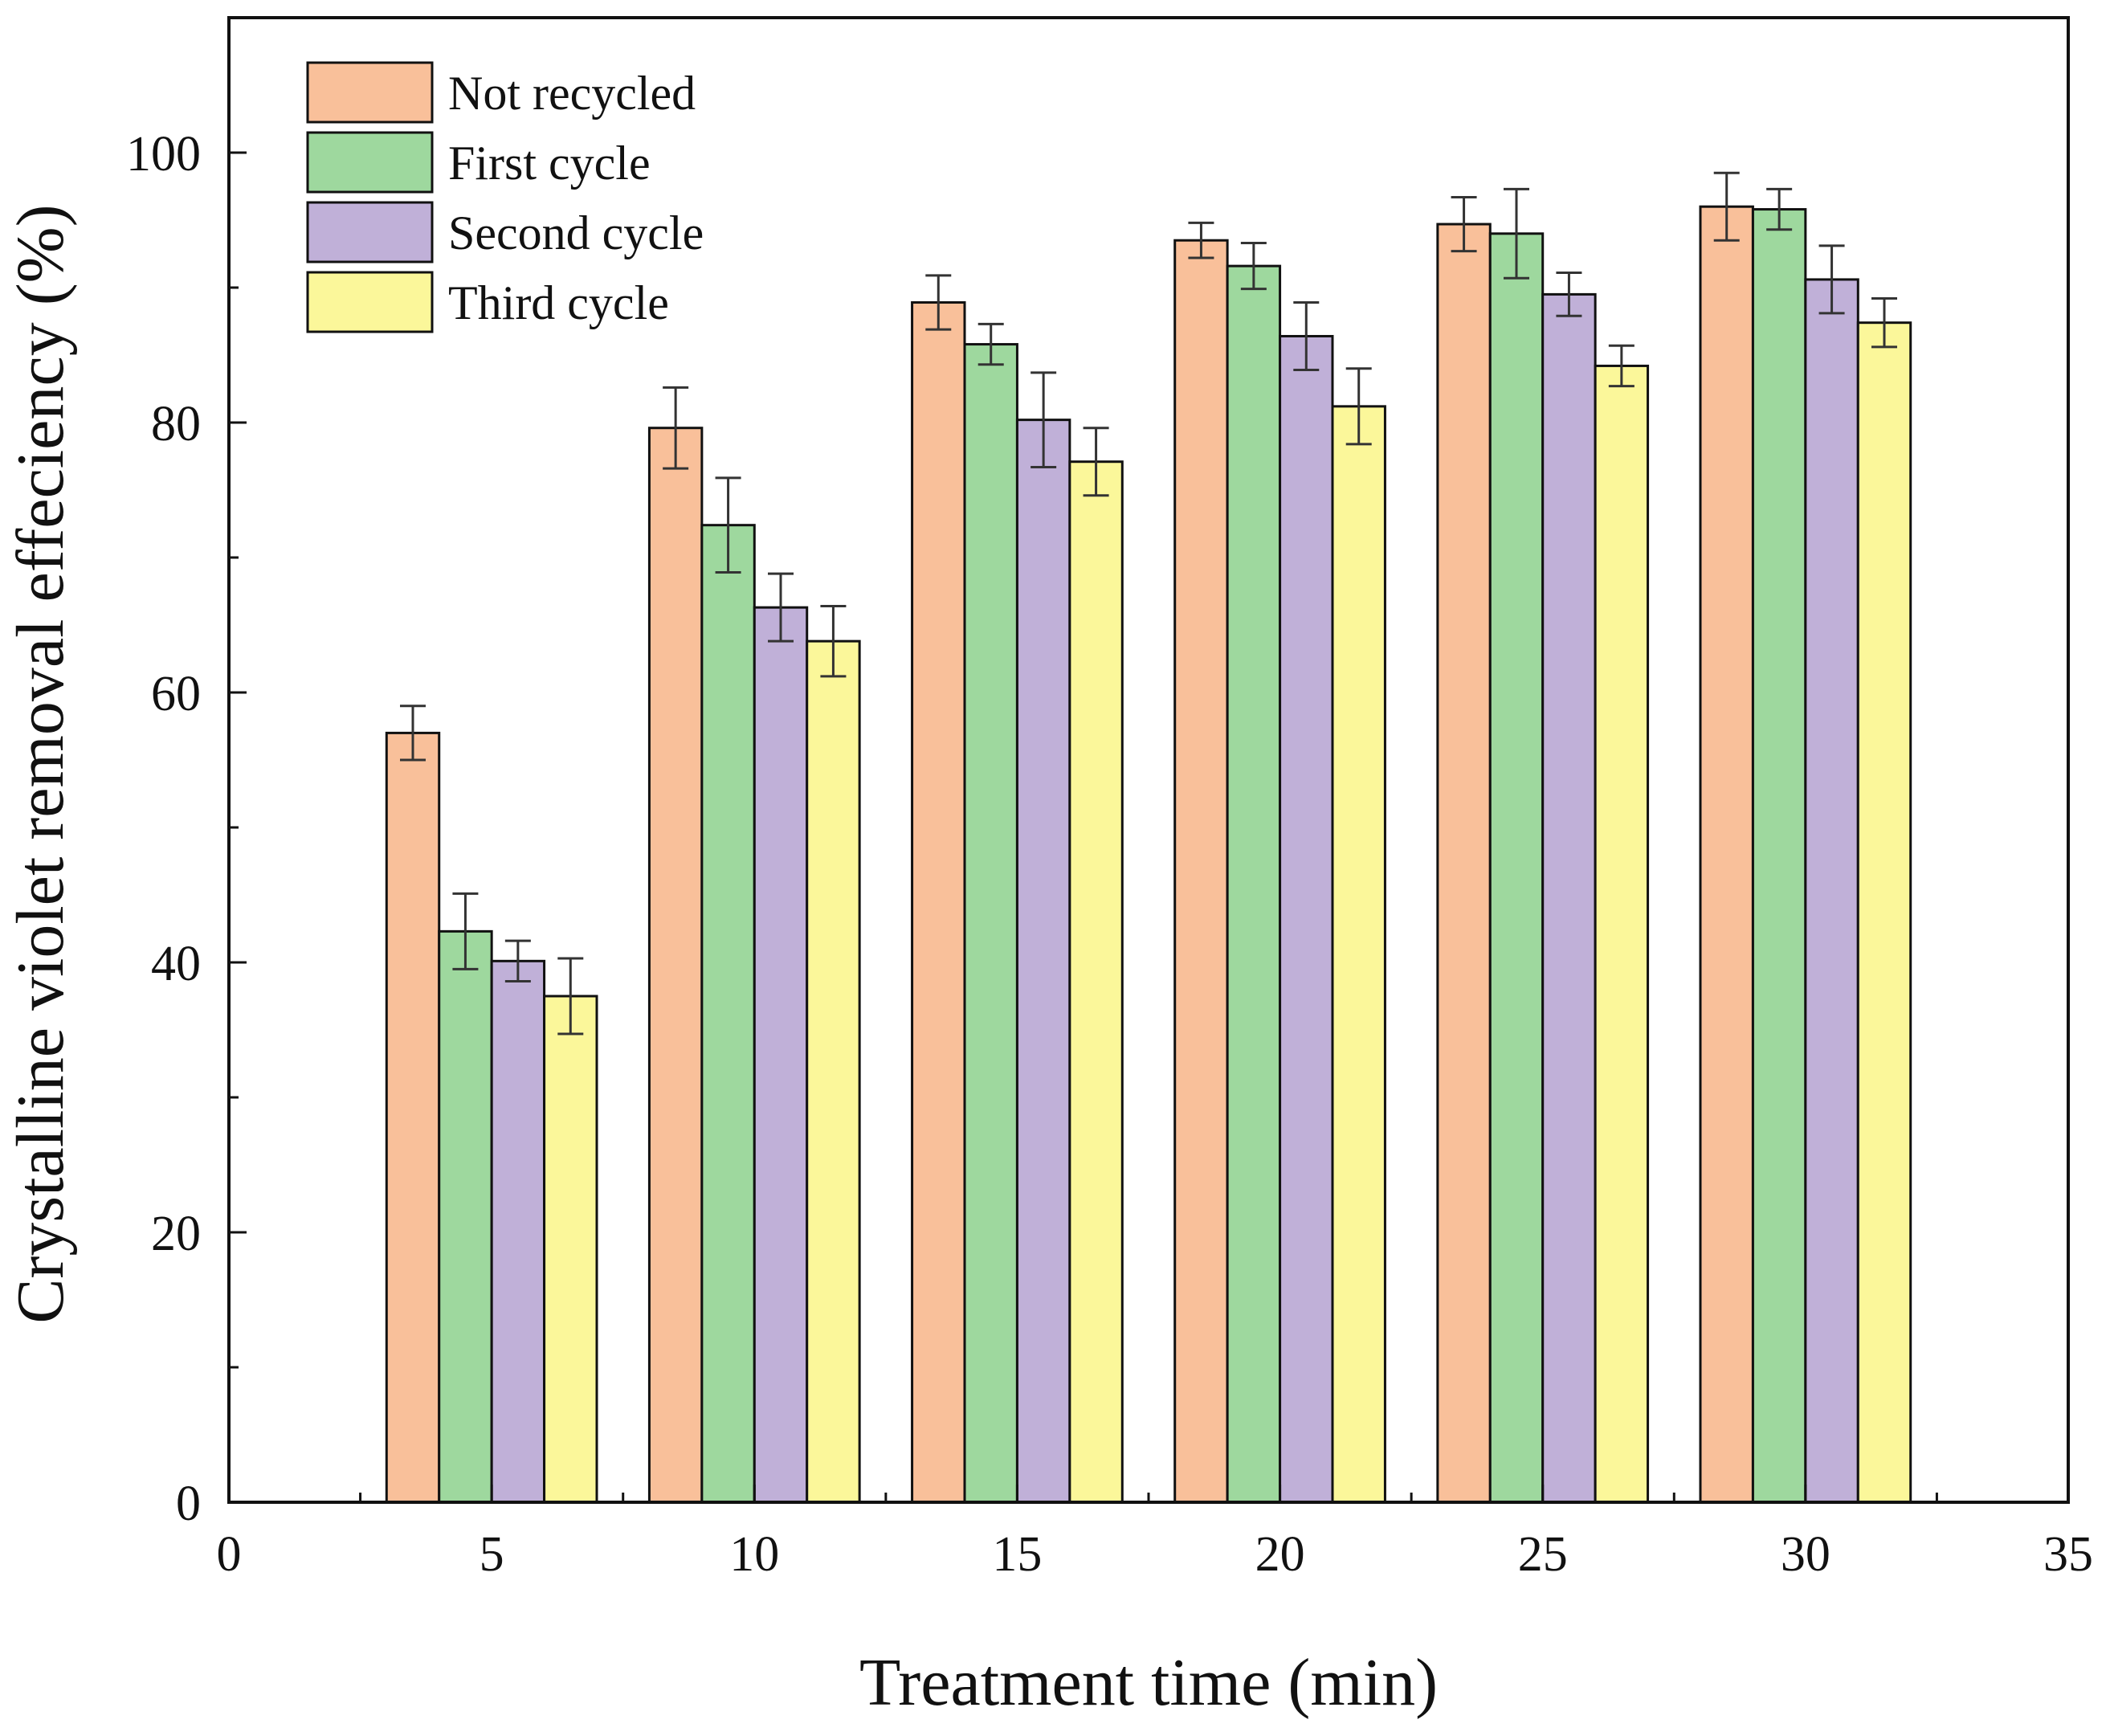 Image resolution: width=2110 pixels, height=1736 pixels. Describe the element at coordinates (1148, 1682) in the screenshot. I see `x-axis-title: Treatment time (min)` at that location.